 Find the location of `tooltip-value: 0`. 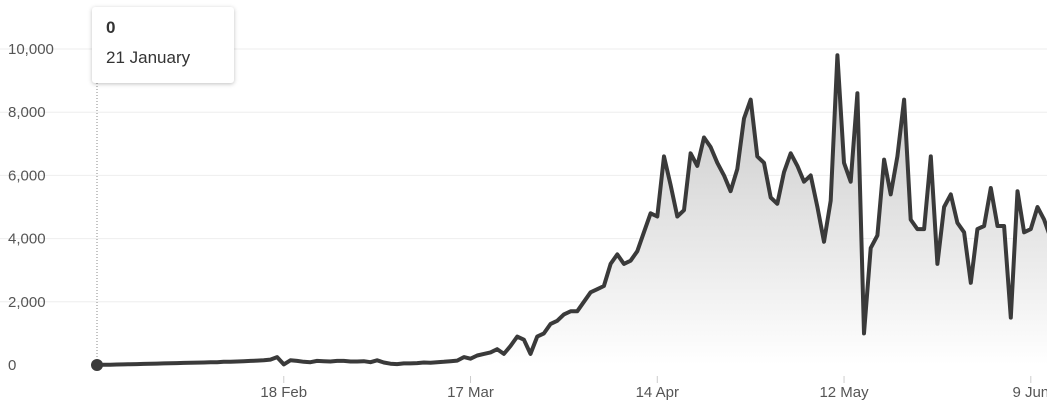

tooltip-value: 0 is located at coordinates (111, 27).